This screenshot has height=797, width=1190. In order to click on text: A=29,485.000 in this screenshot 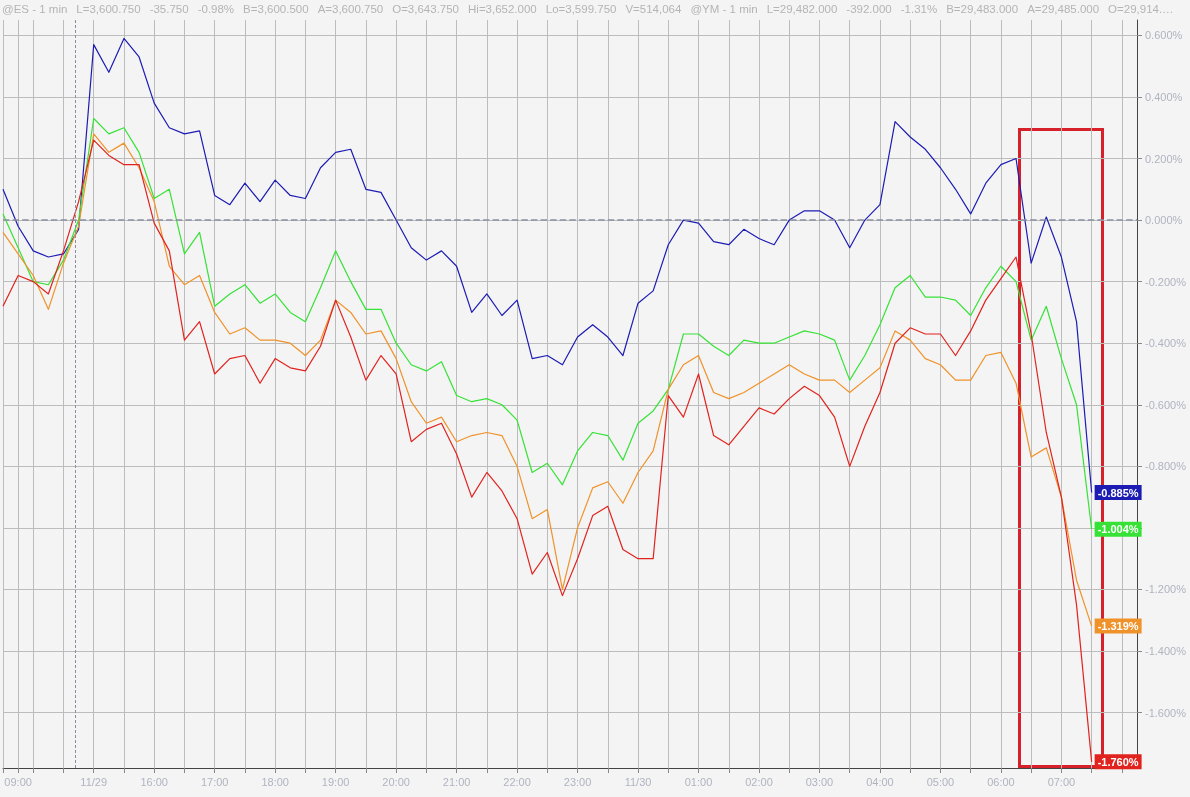, I will do `click(1063, 9)`.